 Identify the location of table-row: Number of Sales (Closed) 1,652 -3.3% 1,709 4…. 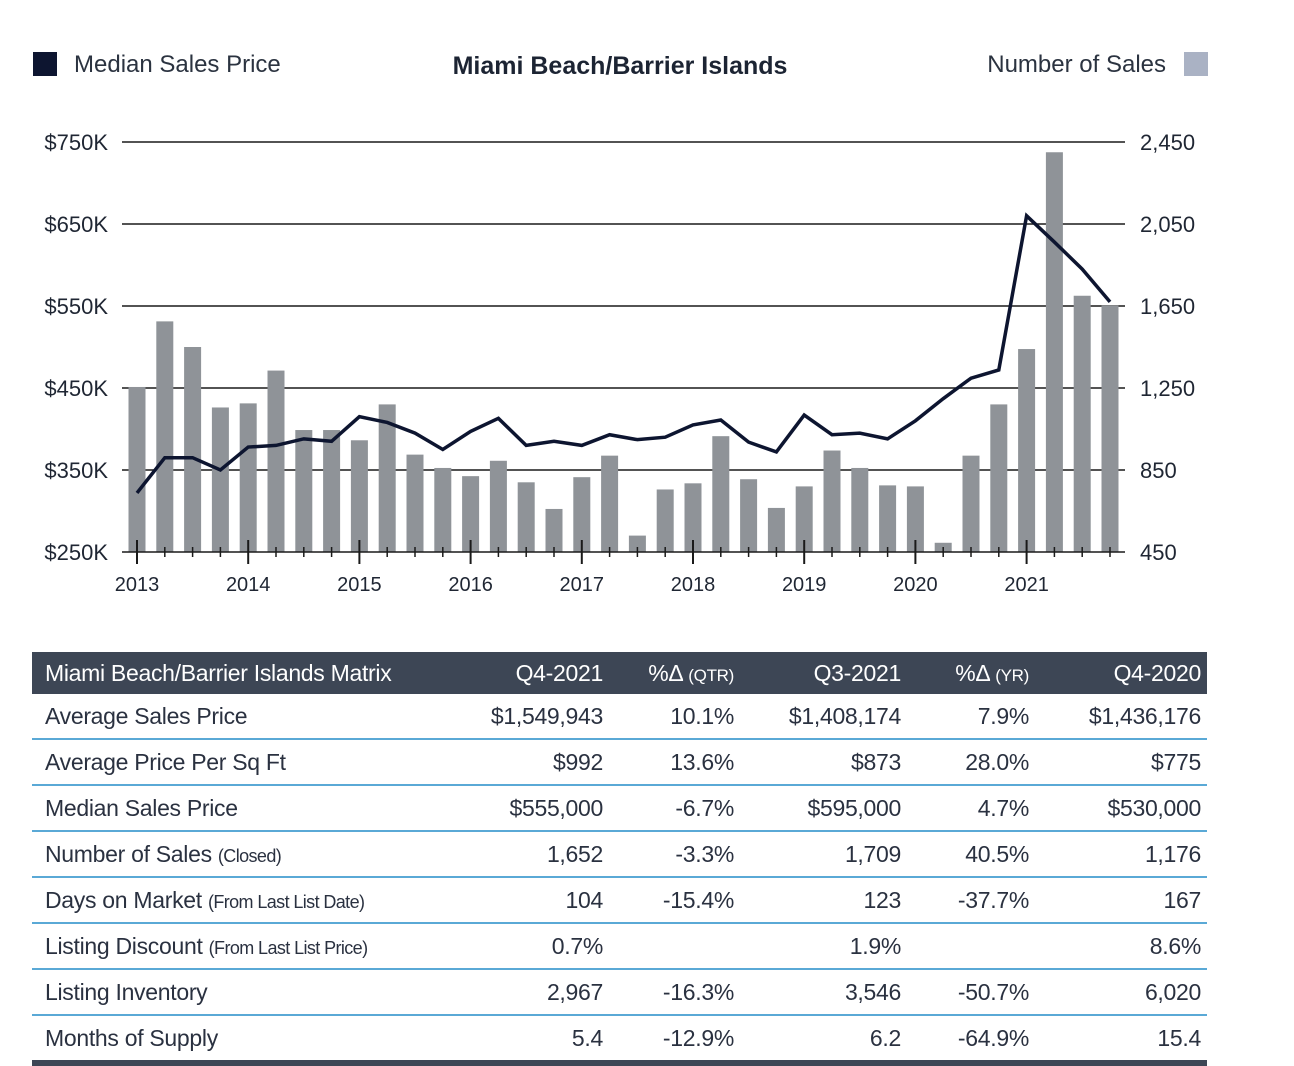
(619, 854).